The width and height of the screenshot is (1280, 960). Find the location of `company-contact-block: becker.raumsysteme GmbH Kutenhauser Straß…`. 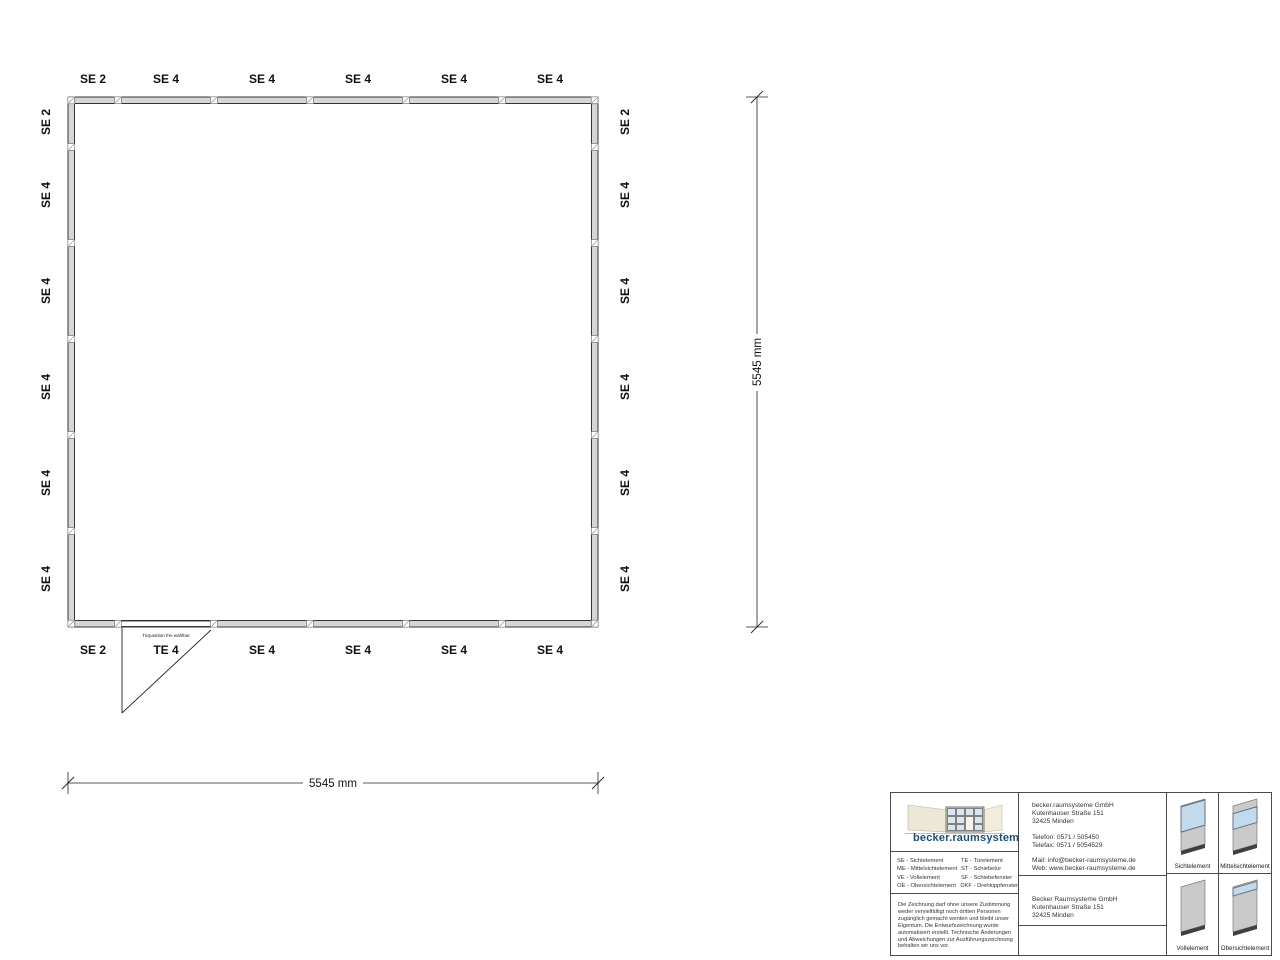

company-contact-block: becker.raumsysteme GmbH Kutenhauser Straß… is located at coordinates (1093, 834).